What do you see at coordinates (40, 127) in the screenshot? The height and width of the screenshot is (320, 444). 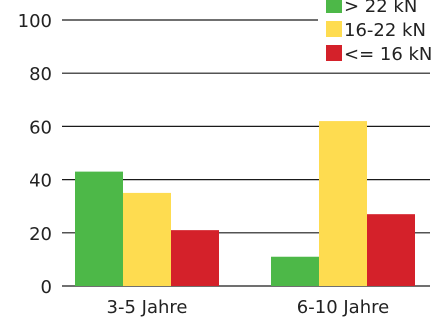 I see `y-tick-label: 60` at bounding box center [40, 127].